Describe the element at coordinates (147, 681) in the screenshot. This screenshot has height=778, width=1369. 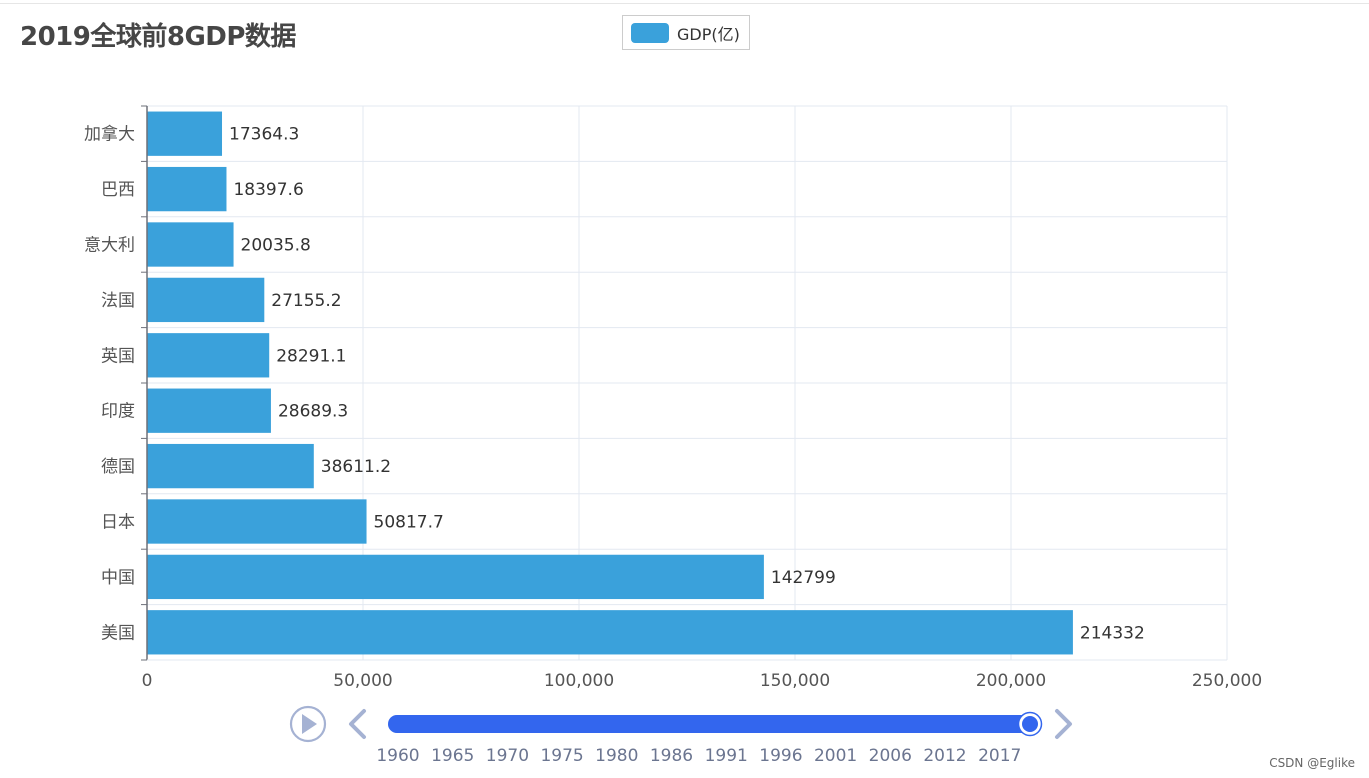
I see `x-tick-label: 0` at that location.